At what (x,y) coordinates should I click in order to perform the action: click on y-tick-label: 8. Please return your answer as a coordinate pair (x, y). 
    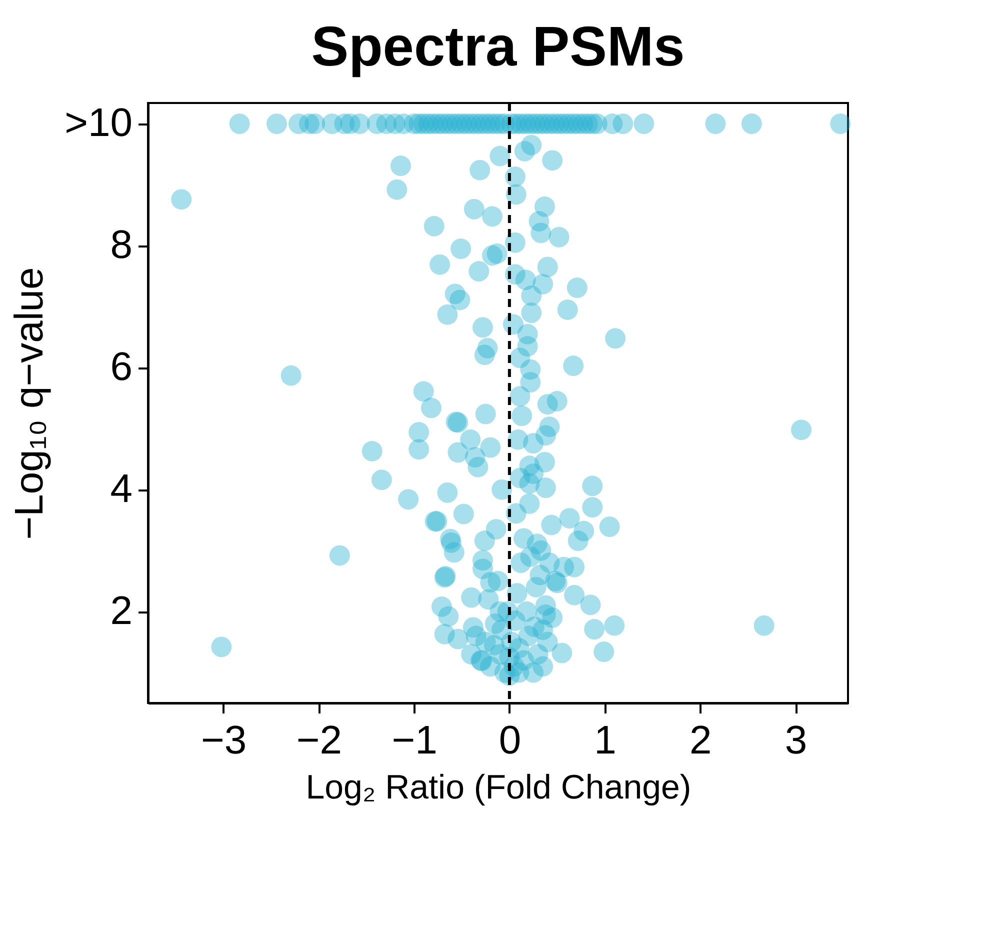
    Looking at the image, I should click on (121, 245).